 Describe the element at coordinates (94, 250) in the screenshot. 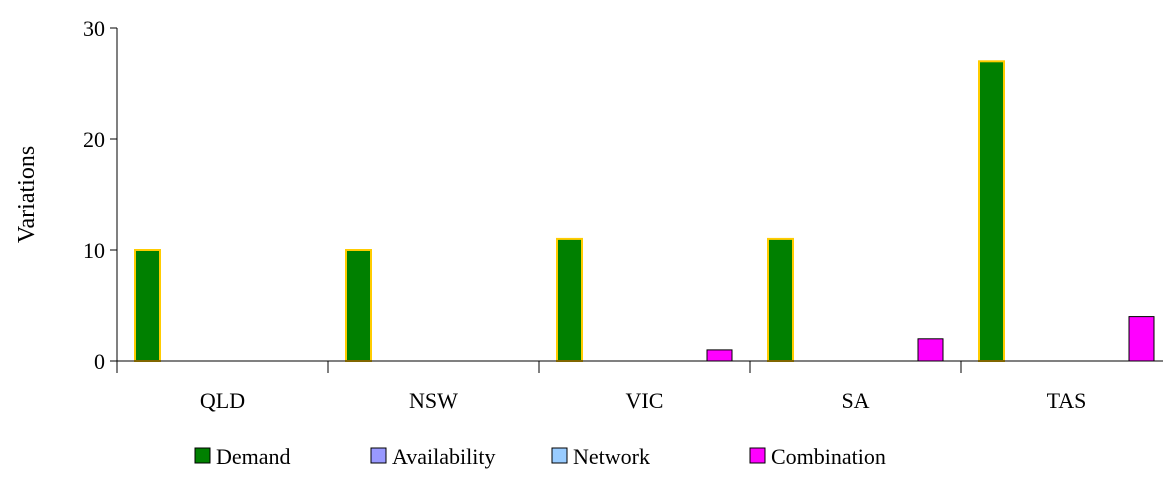

I see `y-tick-label: 10` at that location.